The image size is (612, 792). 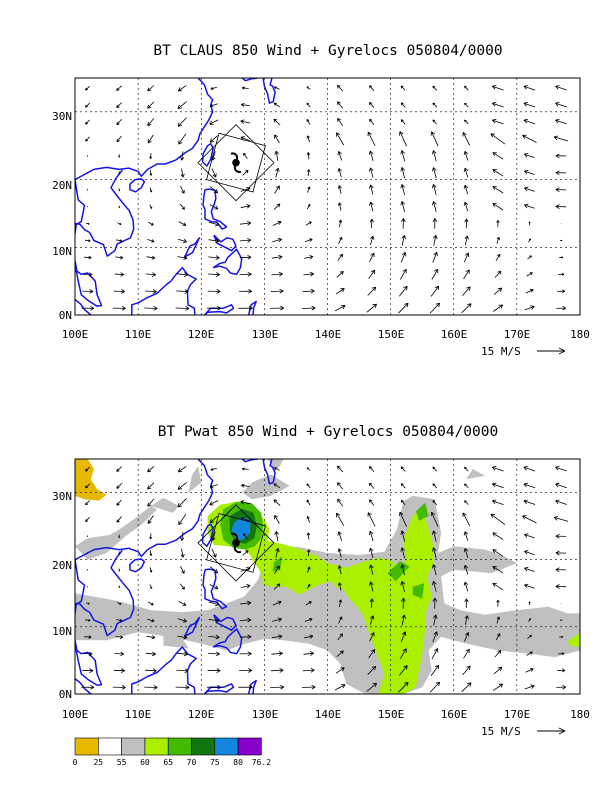 I want to click on colorbar-label: 55, so click(x=122, y=762).